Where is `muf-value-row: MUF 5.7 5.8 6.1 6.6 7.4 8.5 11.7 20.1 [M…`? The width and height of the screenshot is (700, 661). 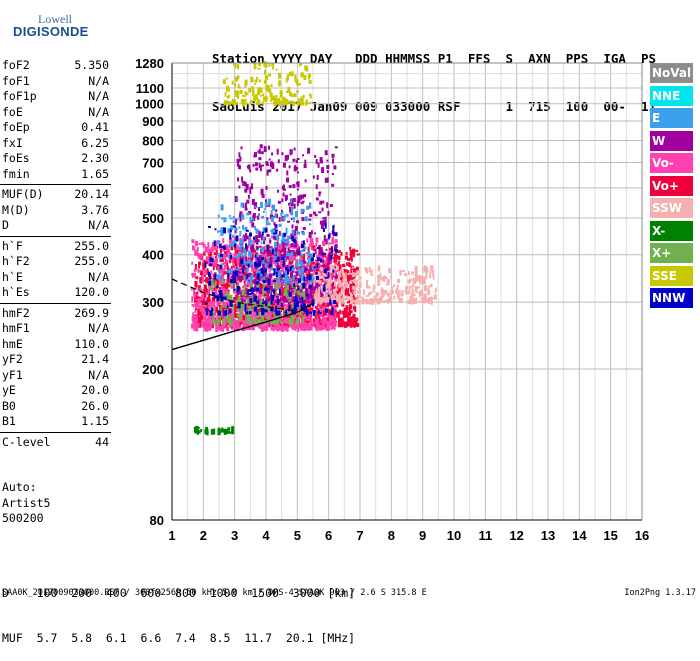
muf-value-row: MUF 5.7 5.8 6.1 6.6 7.4 8.5 11.7 20.1 [M… is located at coordinates (179, 638).